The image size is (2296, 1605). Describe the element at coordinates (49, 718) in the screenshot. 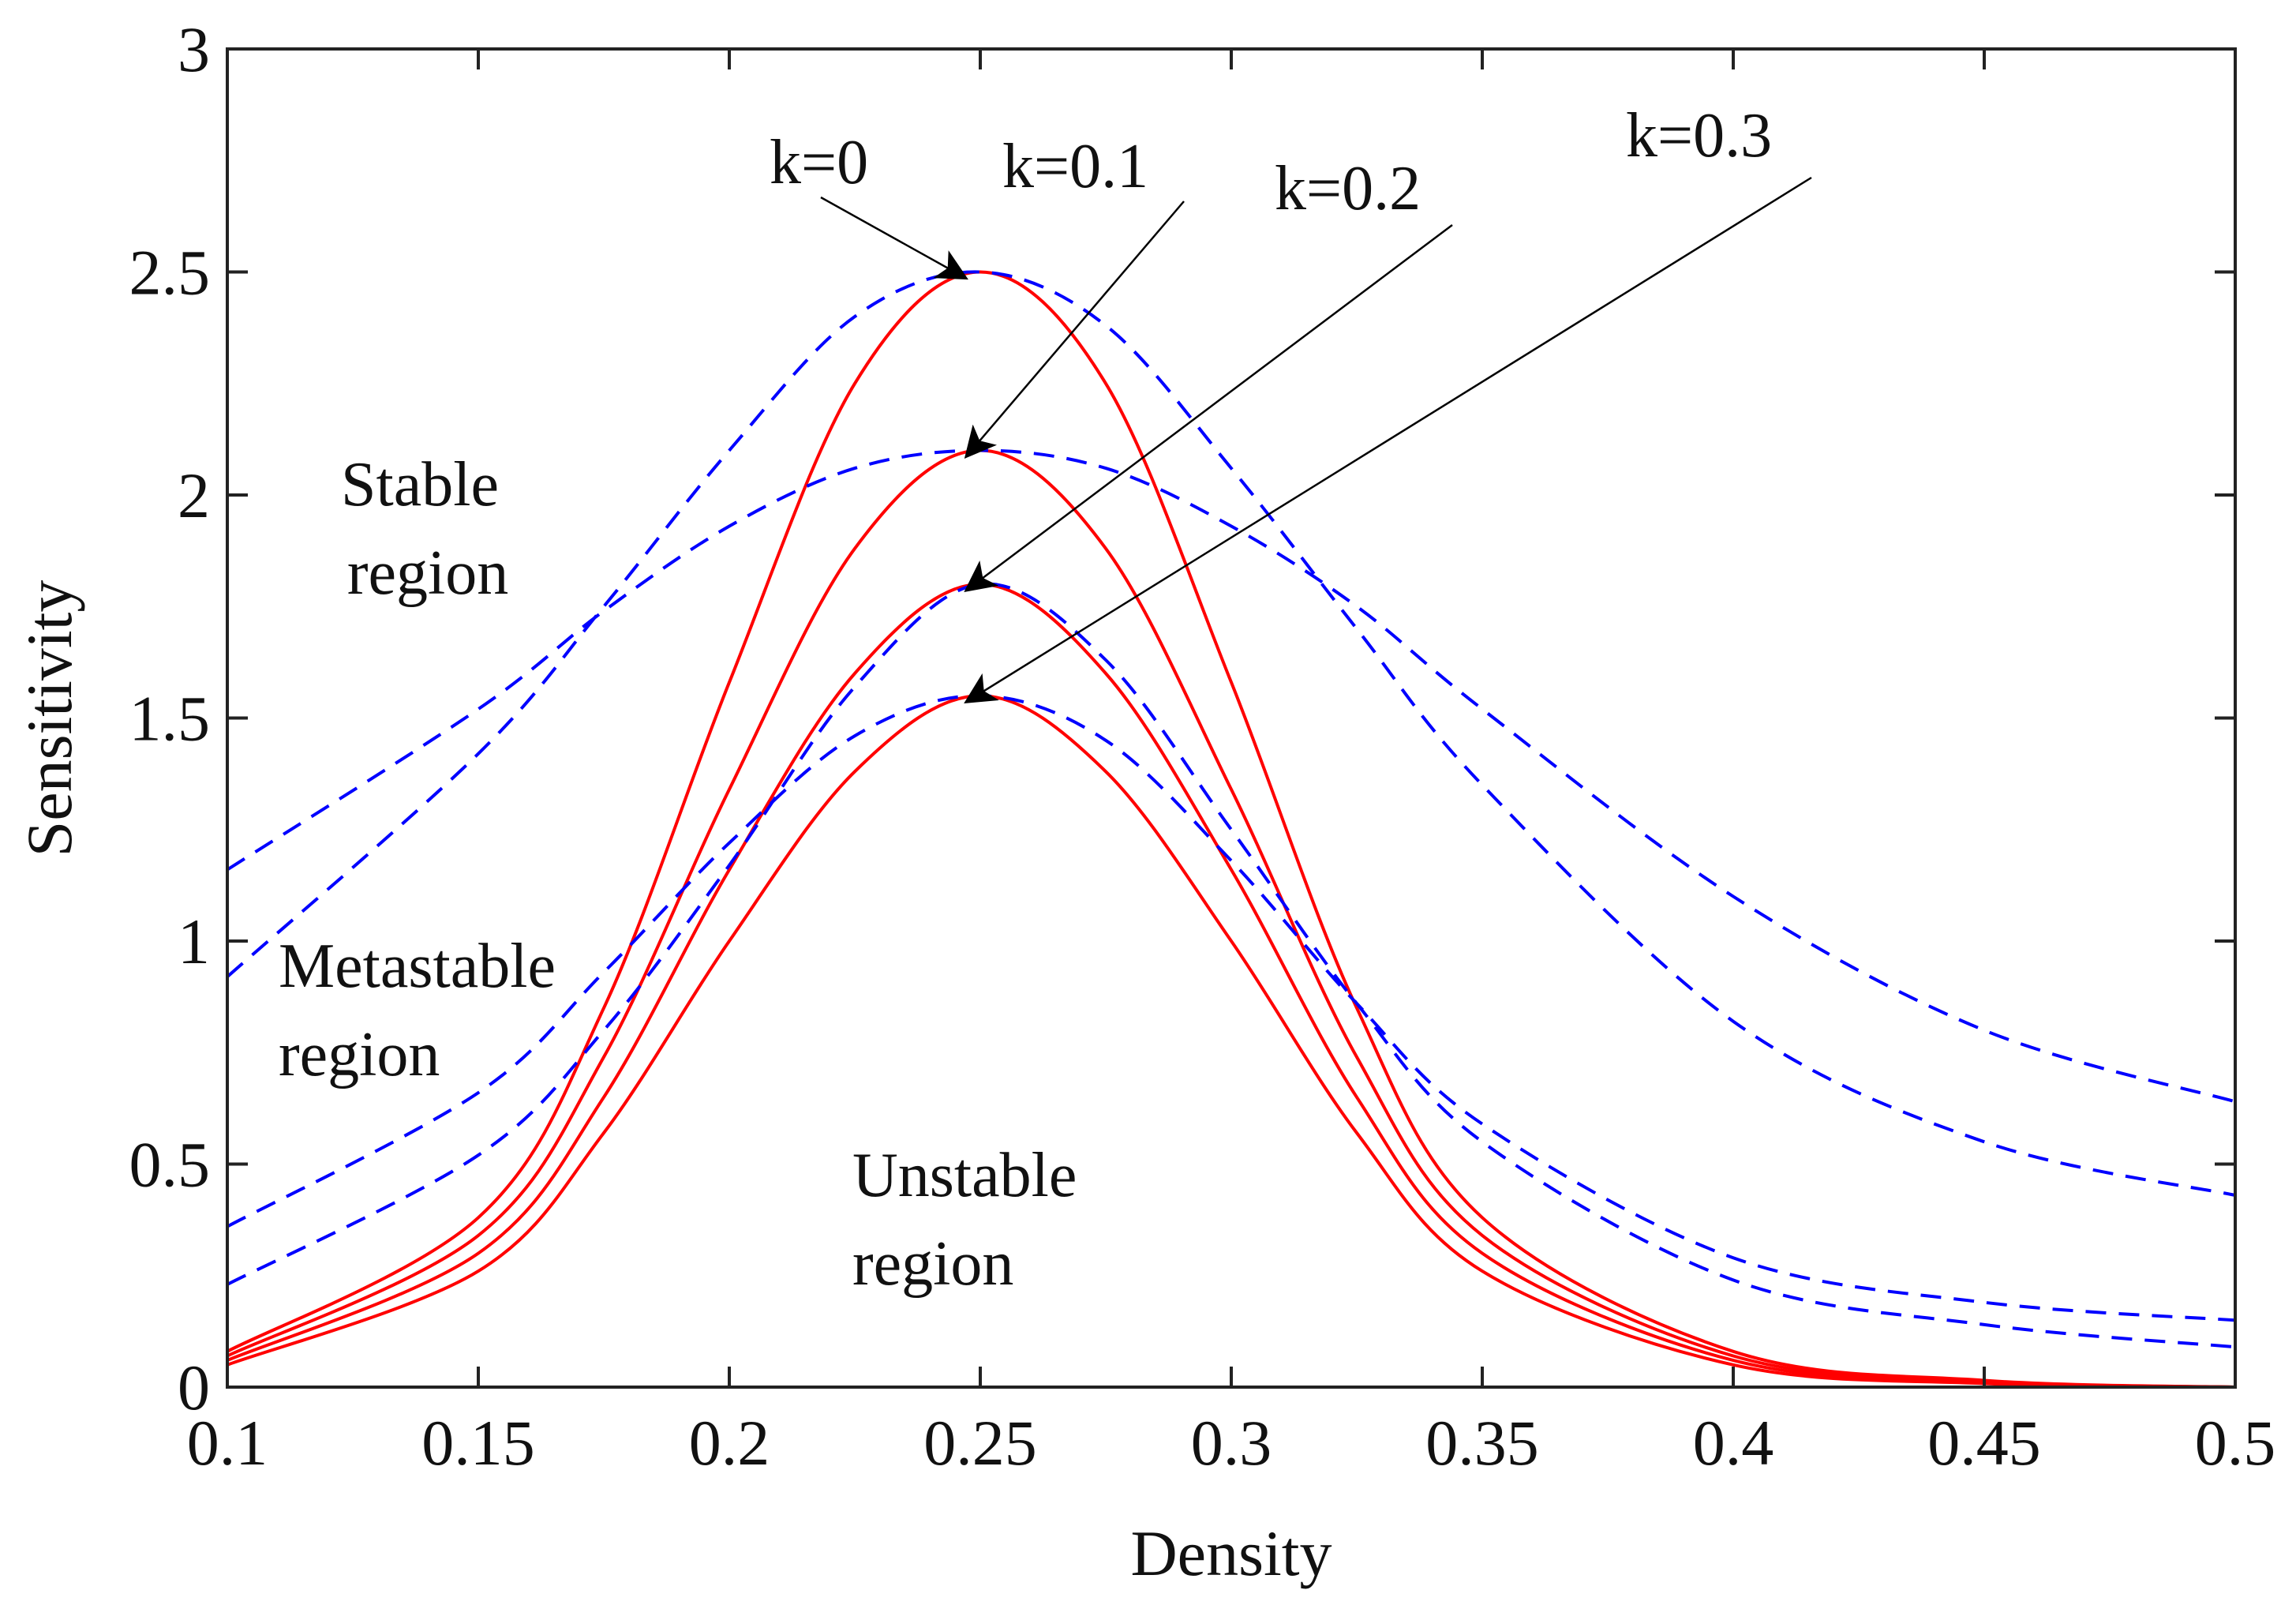

I see `y-axis-label: Sensitivity` at that location.